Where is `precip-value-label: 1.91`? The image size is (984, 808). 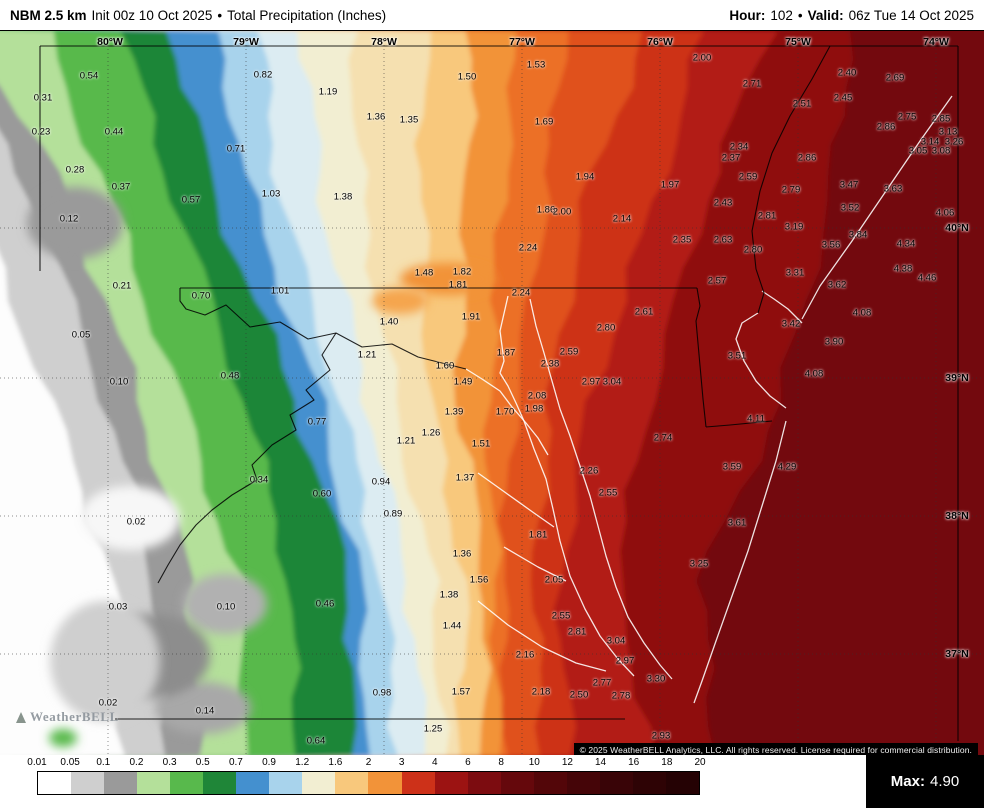
precip-value-label: 1.91 is located at coordinates (471, 317).